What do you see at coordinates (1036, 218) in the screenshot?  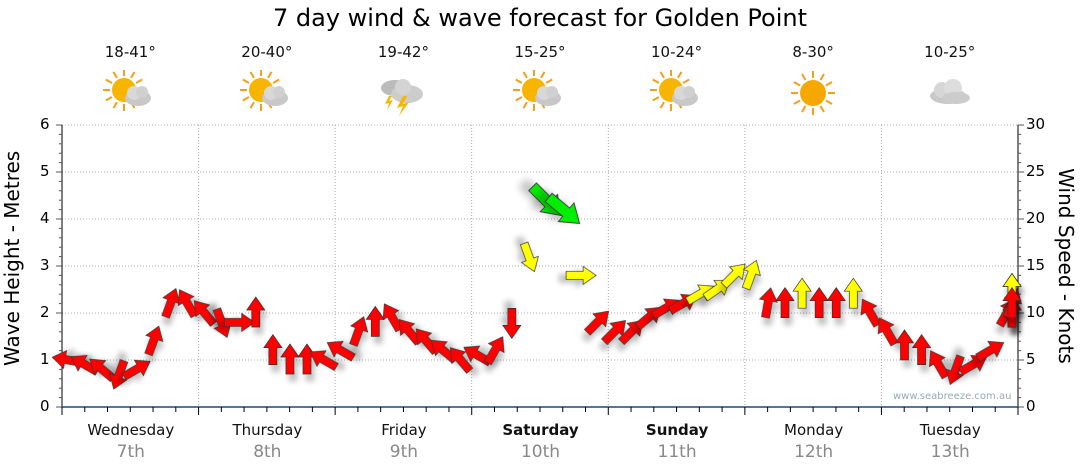 I see `y2-tick-label: 20` at bounding box center [1036, 218].